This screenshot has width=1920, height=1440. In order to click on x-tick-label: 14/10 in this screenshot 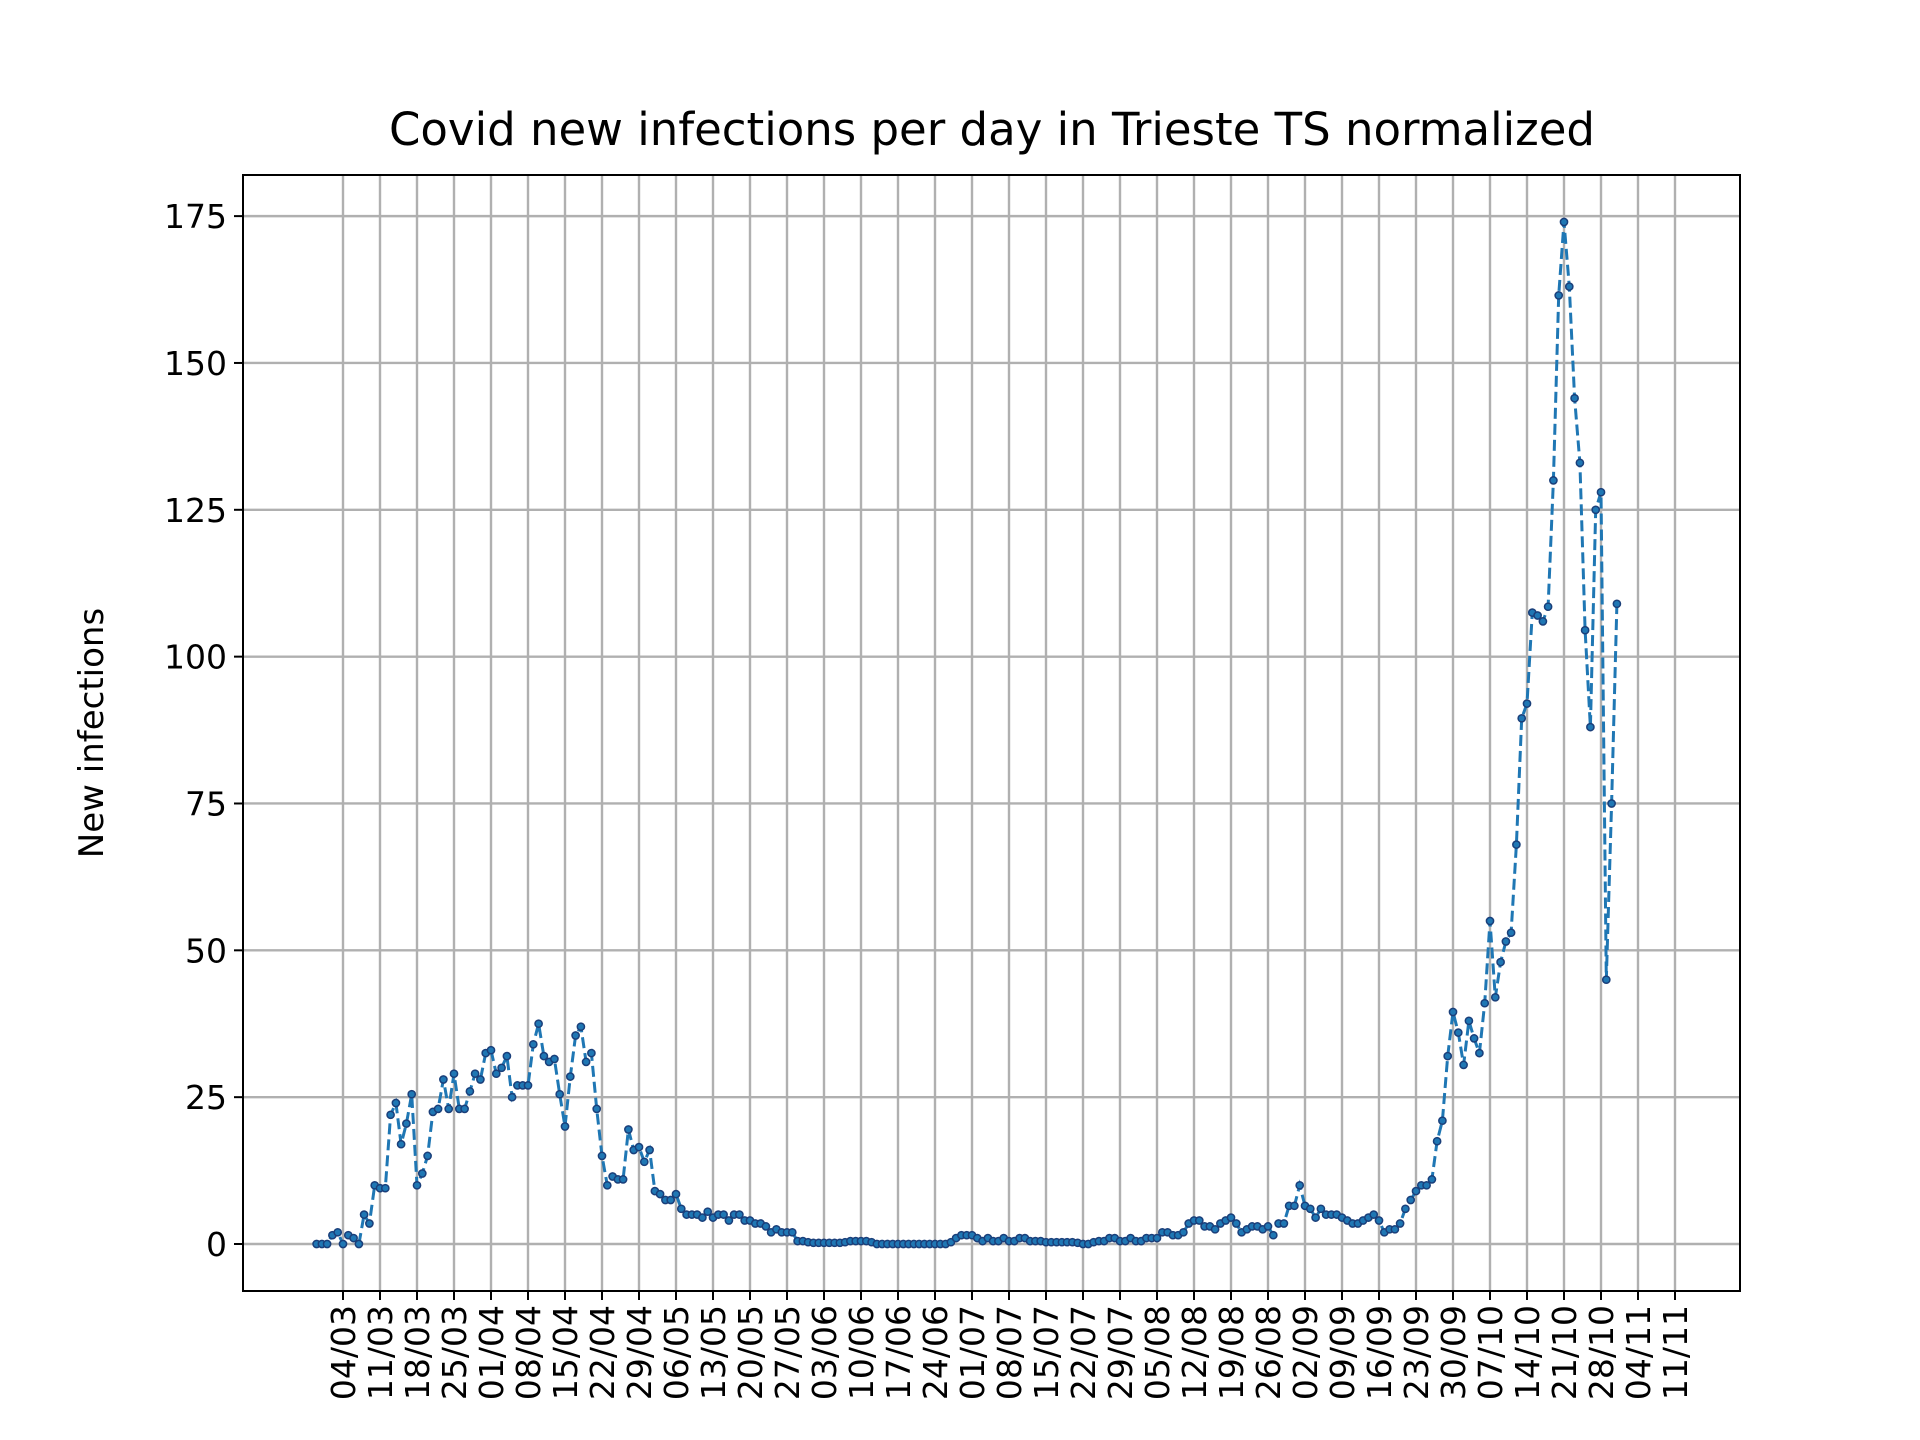, I will do `click(1527, 1352)`.